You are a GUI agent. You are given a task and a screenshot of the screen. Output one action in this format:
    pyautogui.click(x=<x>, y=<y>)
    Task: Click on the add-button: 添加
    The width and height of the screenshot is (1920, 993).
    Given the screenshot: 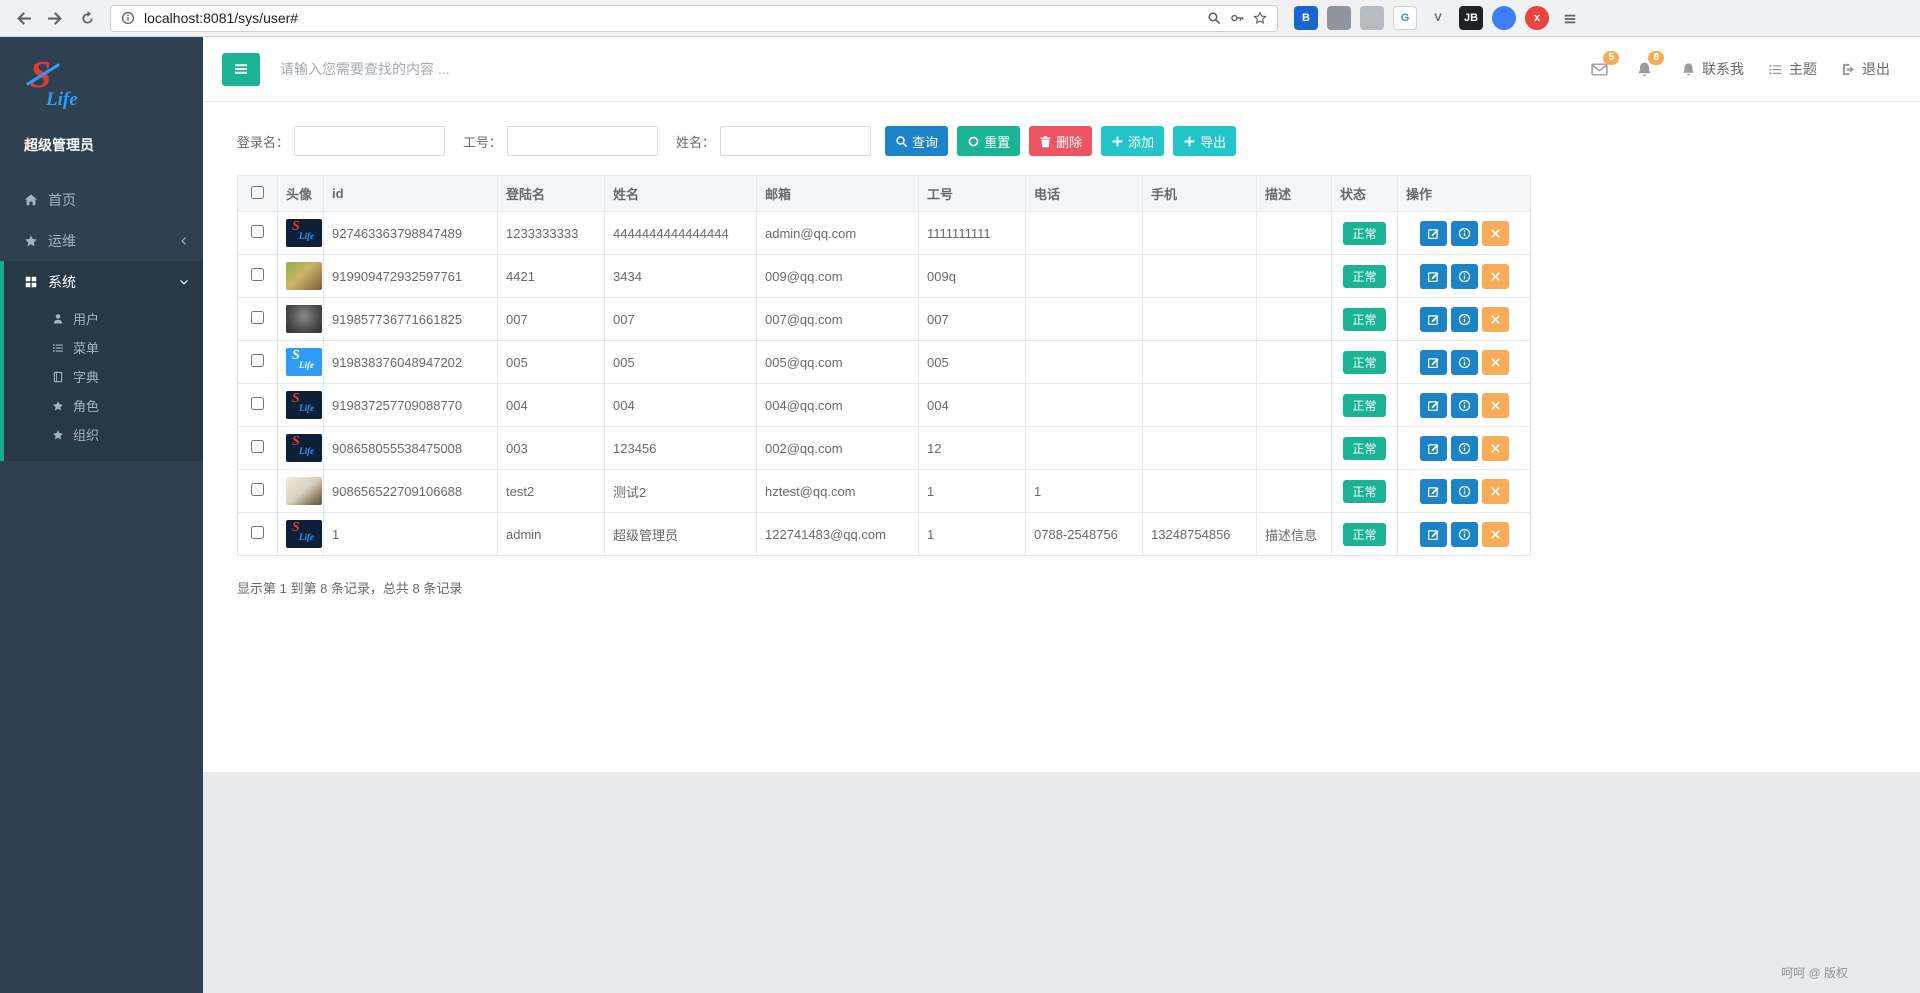 What is the action you would take?
    pyautogui.click(x=1133, y=141)
    